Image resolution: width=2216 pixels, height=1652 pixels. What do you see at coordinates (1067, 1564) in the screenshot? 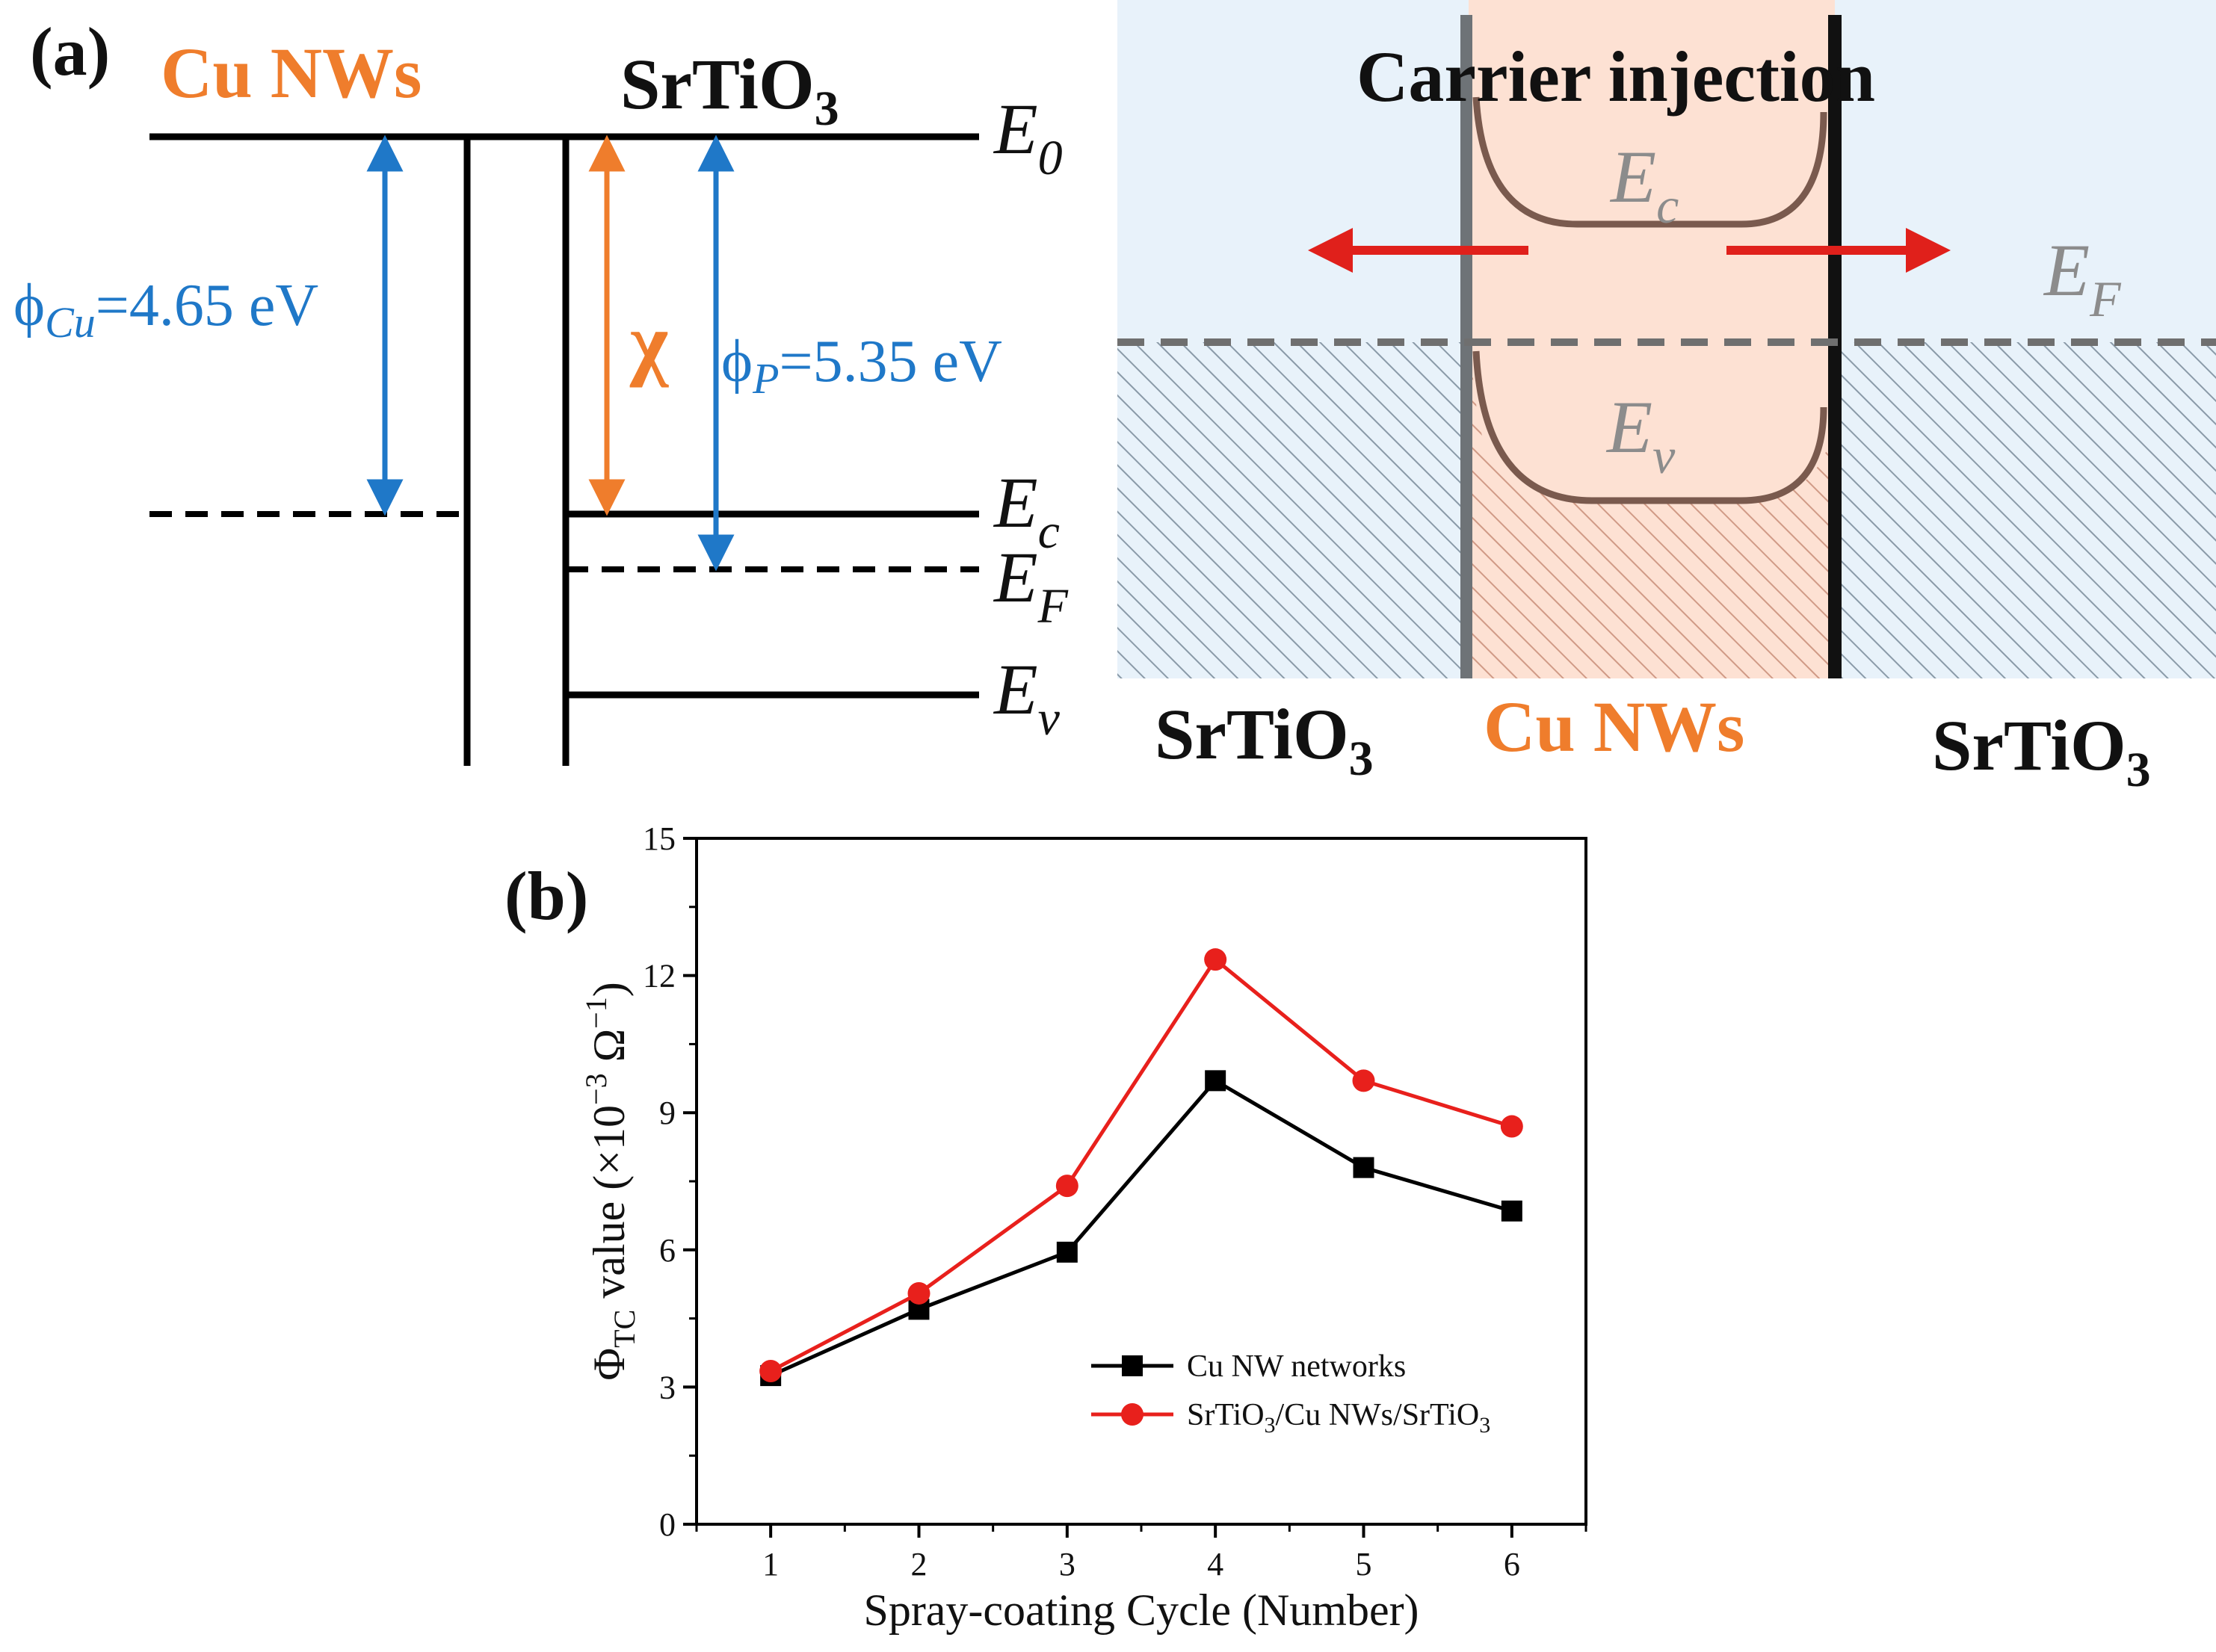
I see `x-tick-label: 3` at bounding box center [1067, 1564].